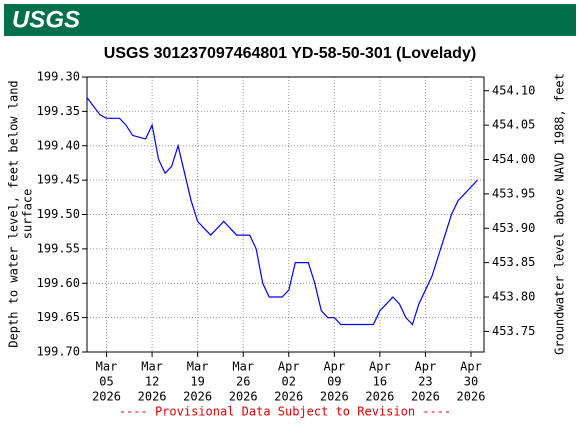  Describe the element at coordinates (513, 193) in the screenshot. I see `y2-tick-label: 453.95` at that location.